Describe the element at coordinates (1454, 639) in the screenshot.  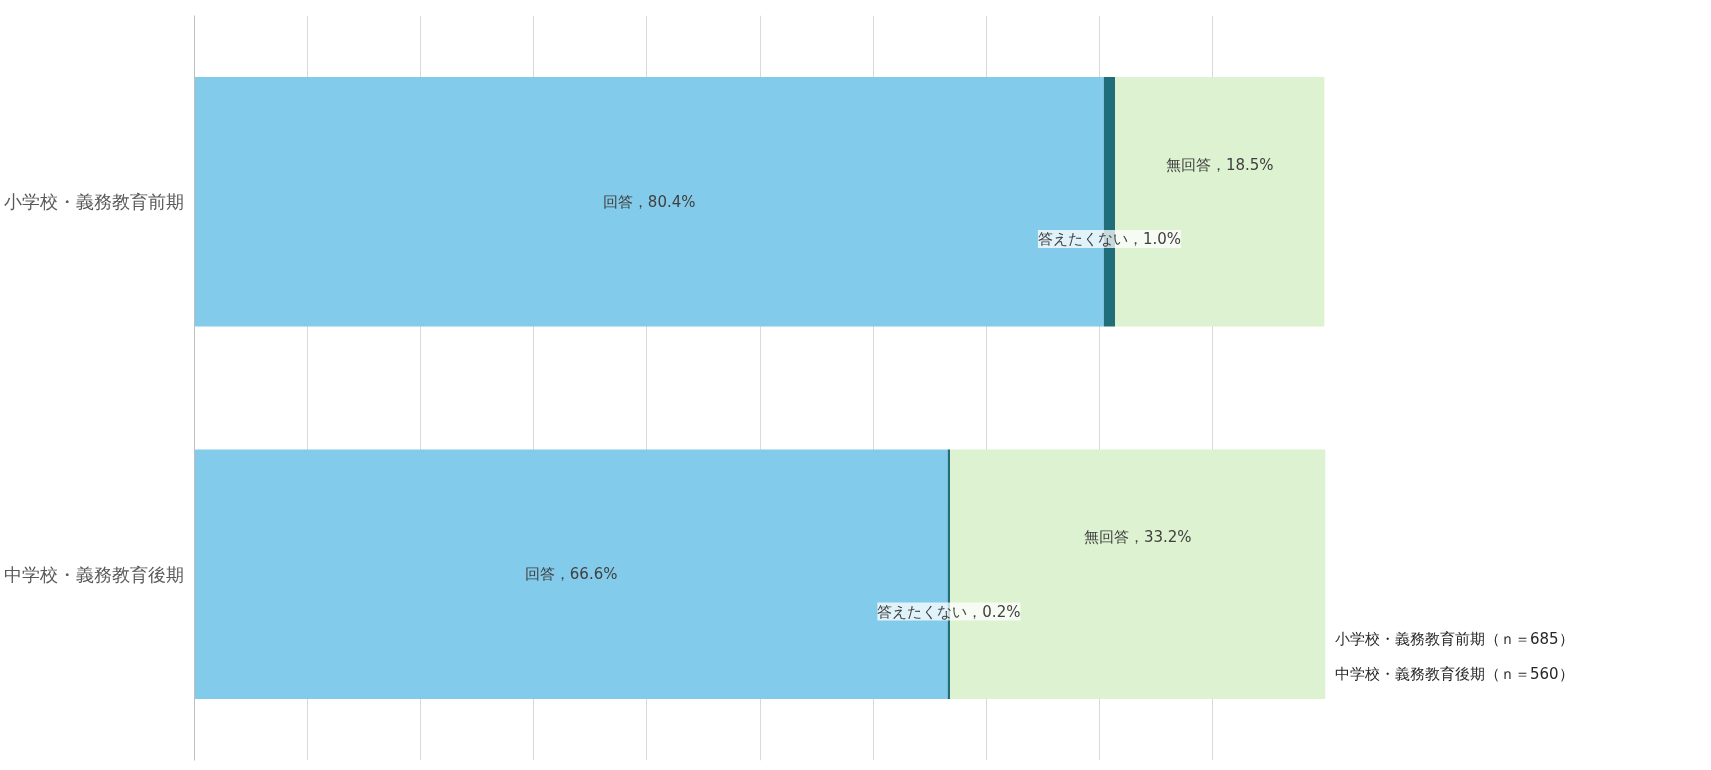
I see `text: 小学校・義務教育前期（ｎ＝685）` at that location.